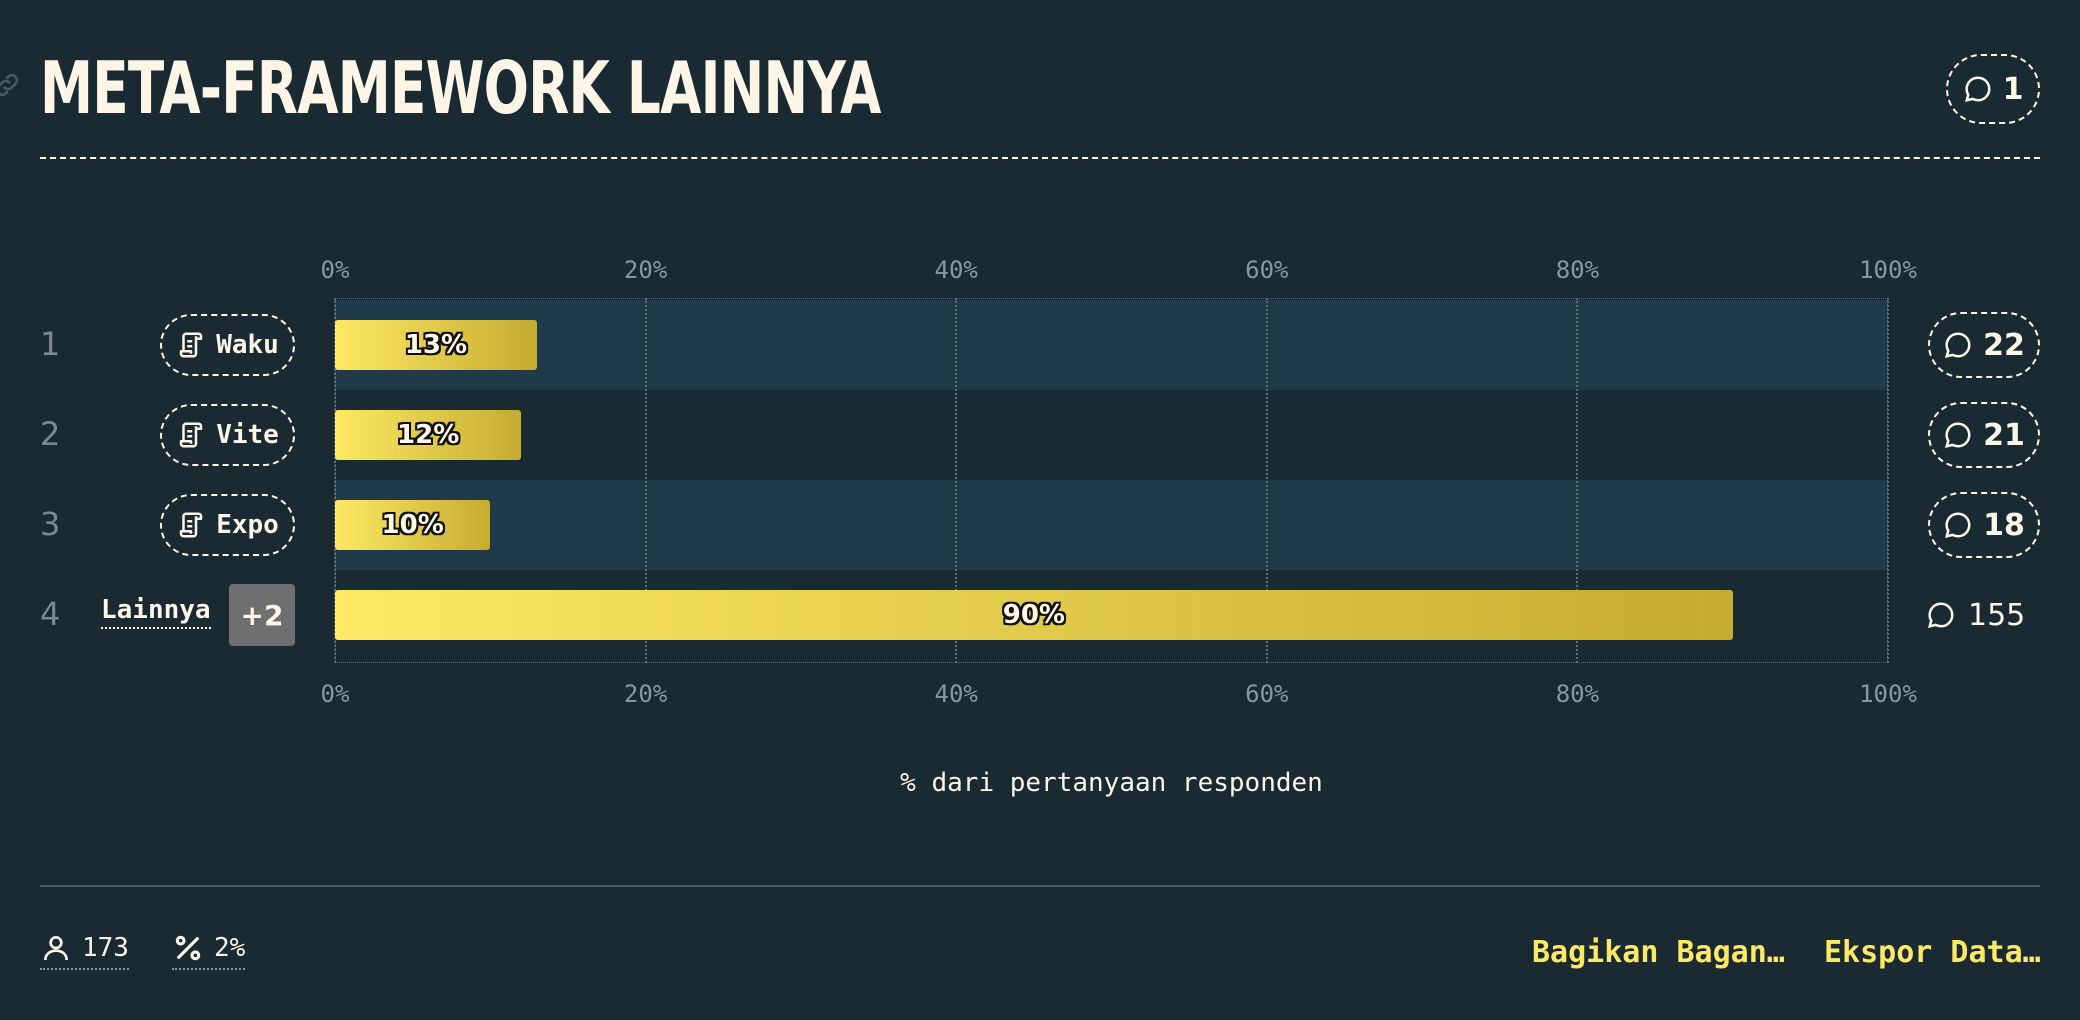 This screenshot has height=1020, width=2080. I want to click on percentage-stat: 2%, so click(209, 951).